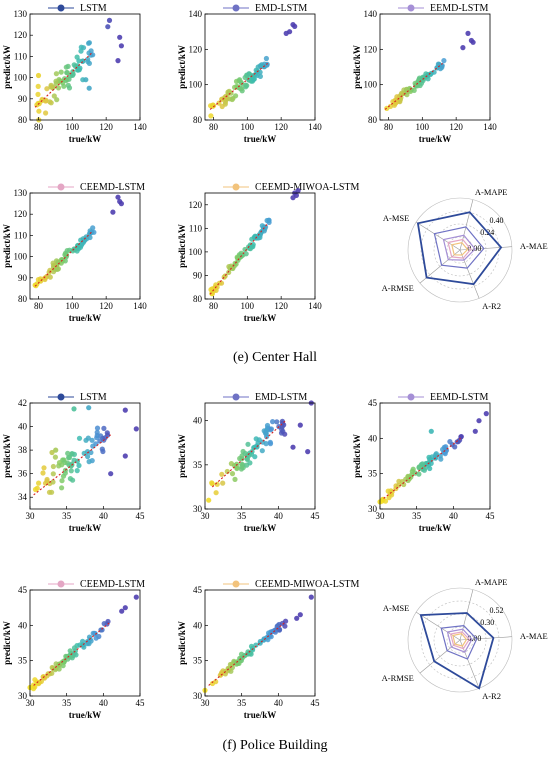  Describe the element at coordinates (496, 610) in the screenshot. I see `radar-tick-label: 0.52` at that location.